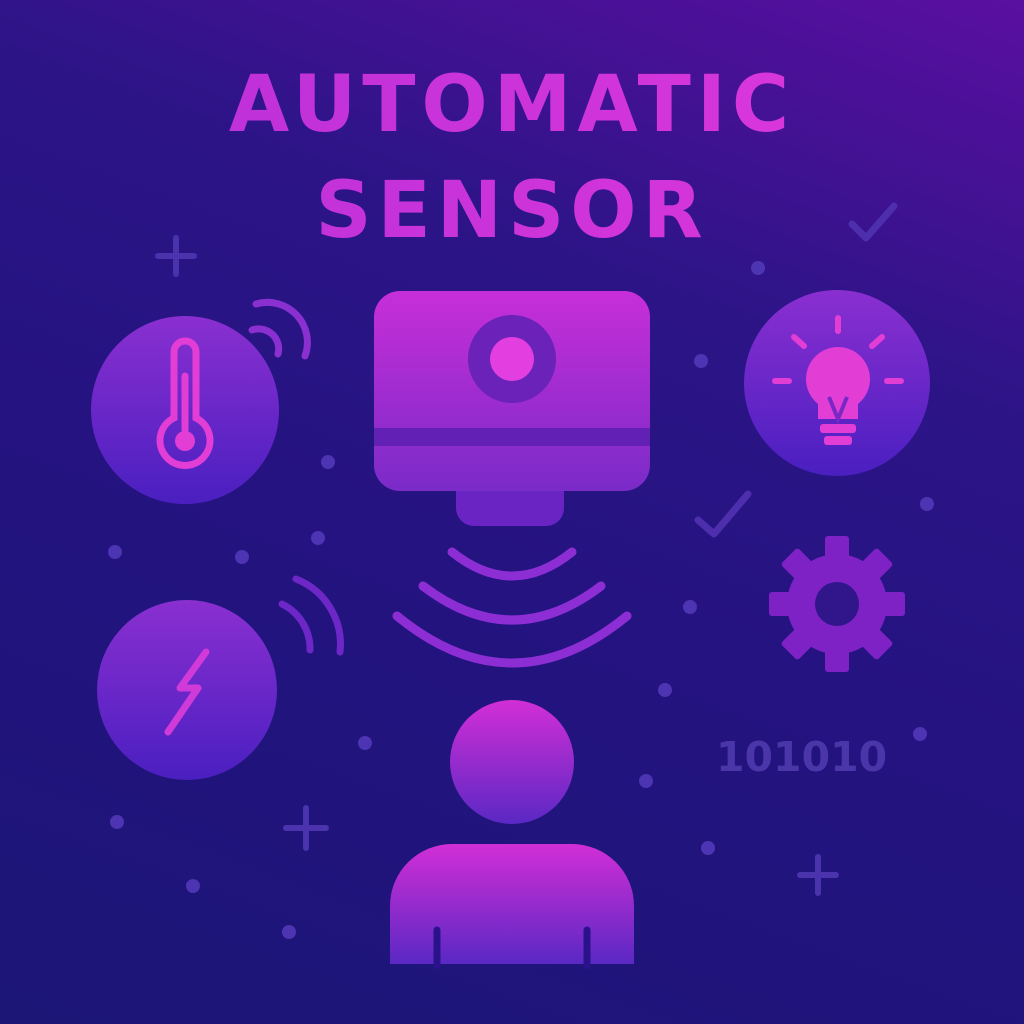 The height and width of the screenshot is (1024, 1024). What do you see at coordinates (512, 105) in the screenshot?
I see `page-title-line-1: AUTOMATIC` at bounding box center [512, 105].